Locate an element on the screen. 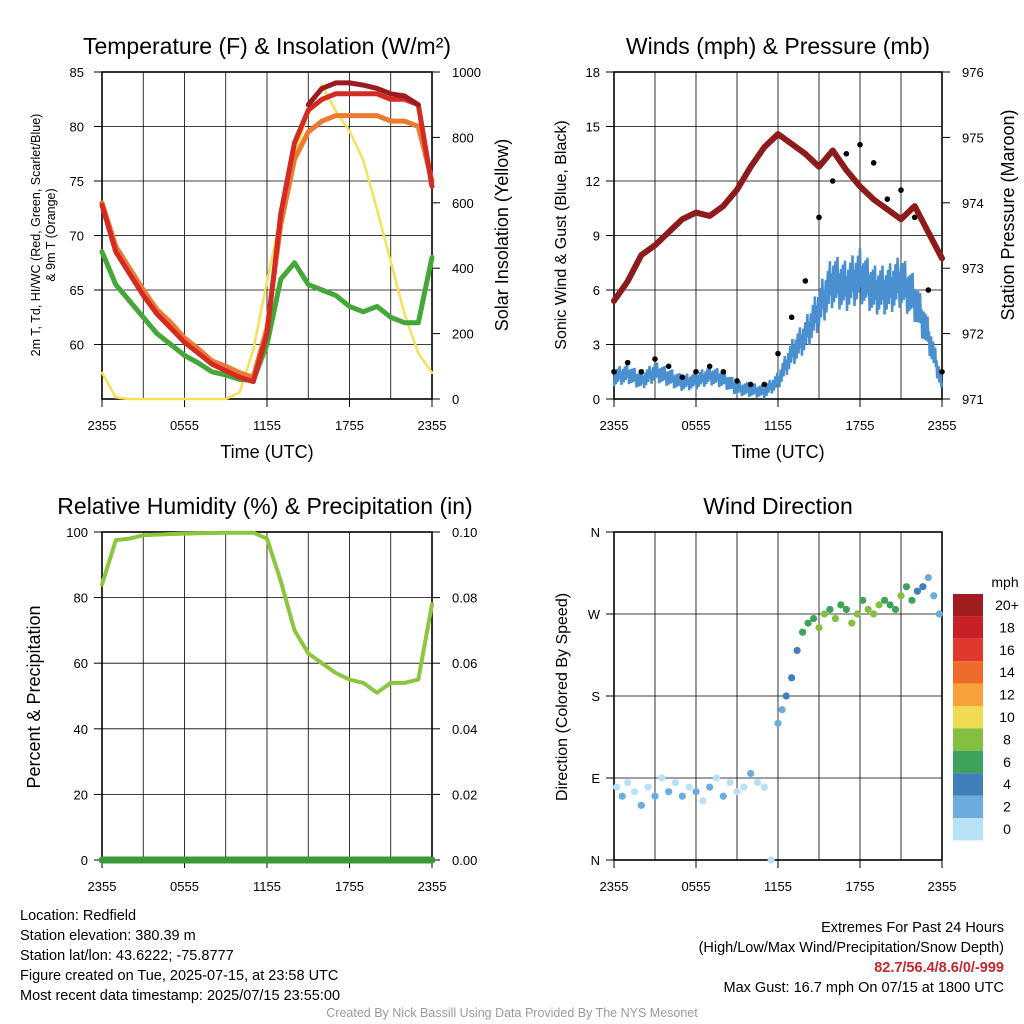  y-axis-label: Sonic Wind & Gust (Blue, Black) is located at coordinates (561, 234).